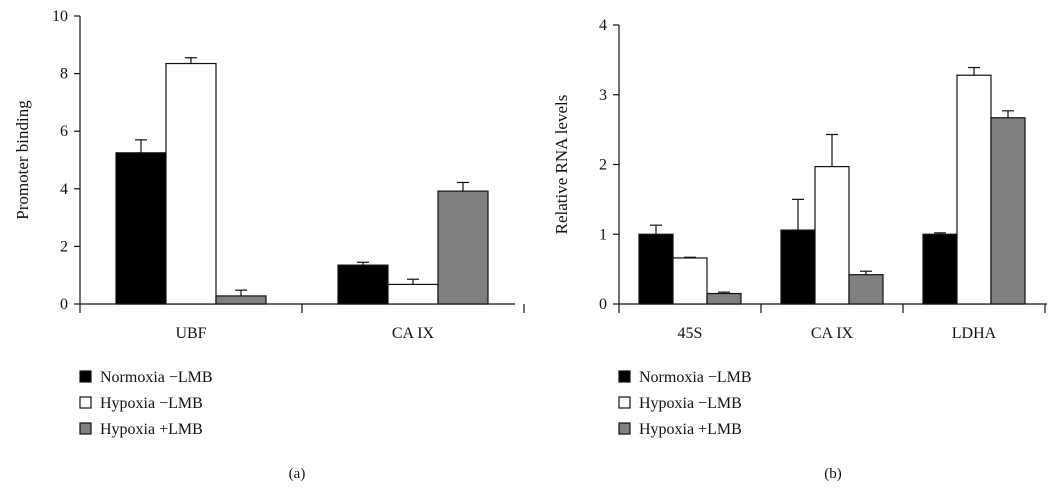 The image size is (1058, 490). Describe the element at coordinates (297, 474) in the screenshot. I see `panel-label: (a)` at that location.